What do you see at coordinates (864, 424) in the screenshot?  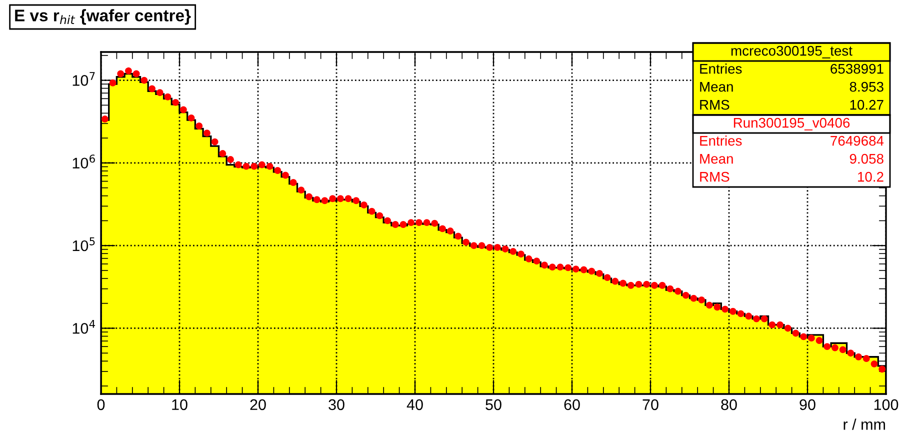 I see `x-axis-title: r / mm` at bounding box center [864, 424].